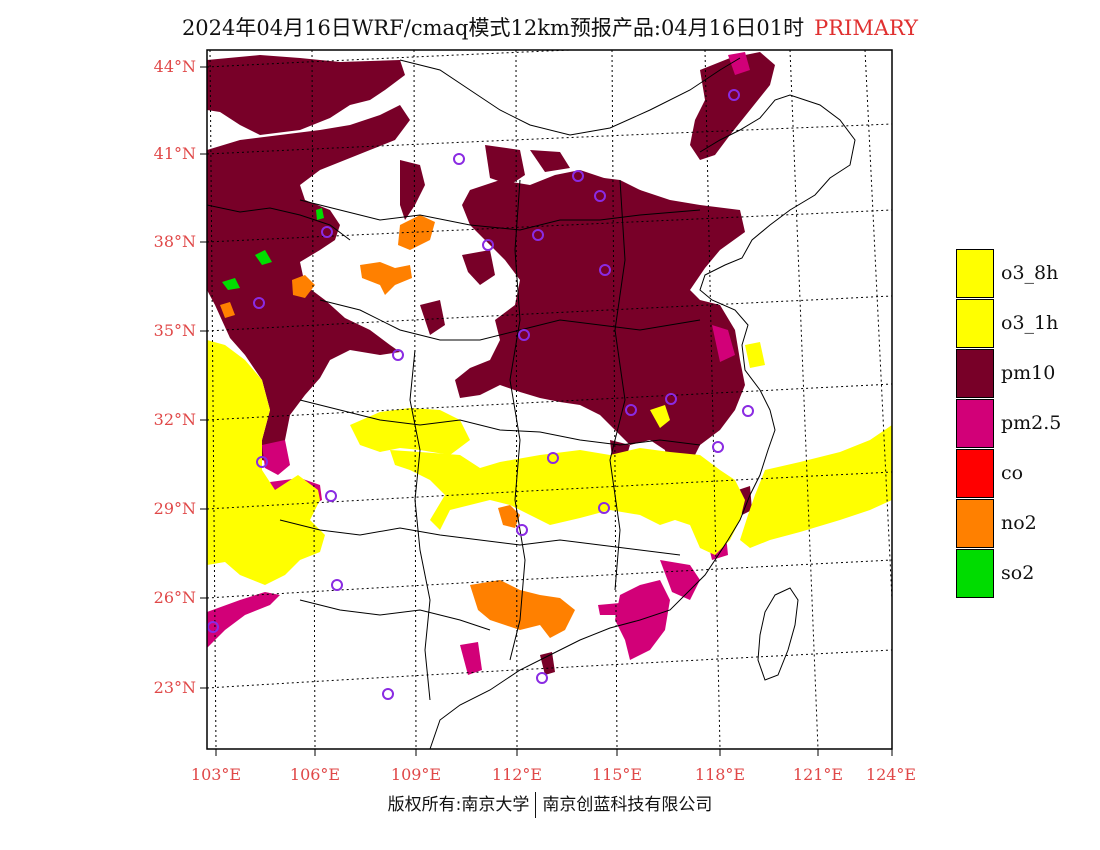 The width and height of the screenshot is (1100, 850). I want to click on o3-central-band, so click(410, 431).